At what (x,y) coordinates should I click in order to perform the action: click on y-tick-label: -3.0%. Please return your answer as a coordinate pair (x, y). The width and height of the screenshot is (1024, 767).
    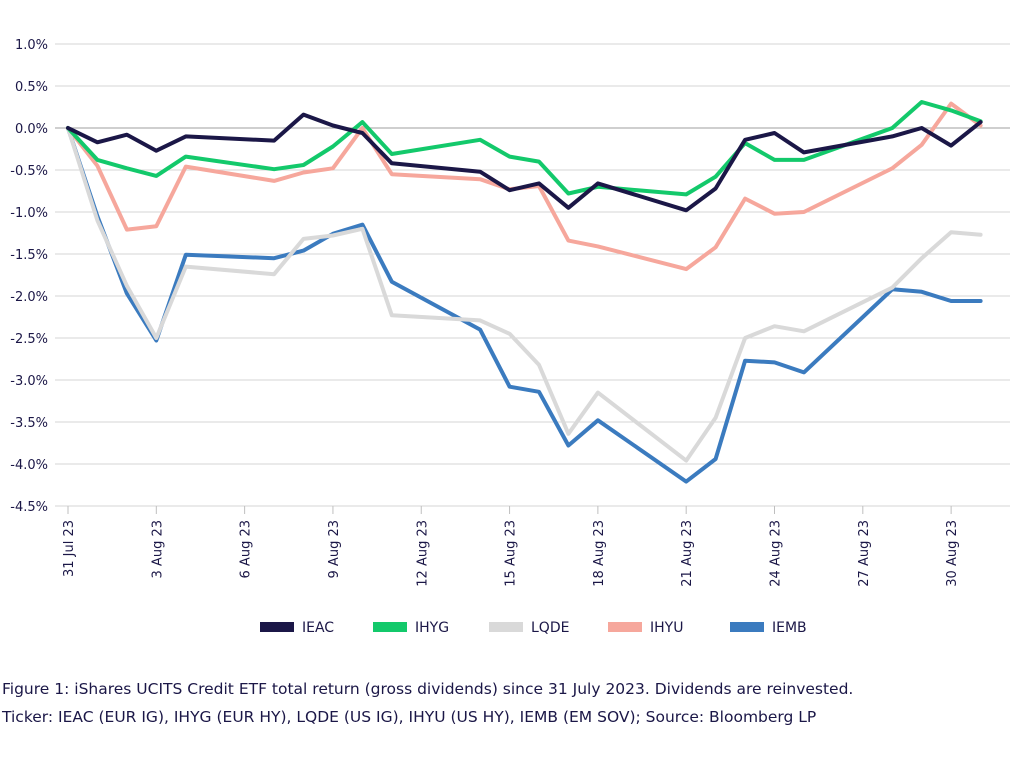
    Looking at the image, I should click on (29, 381).